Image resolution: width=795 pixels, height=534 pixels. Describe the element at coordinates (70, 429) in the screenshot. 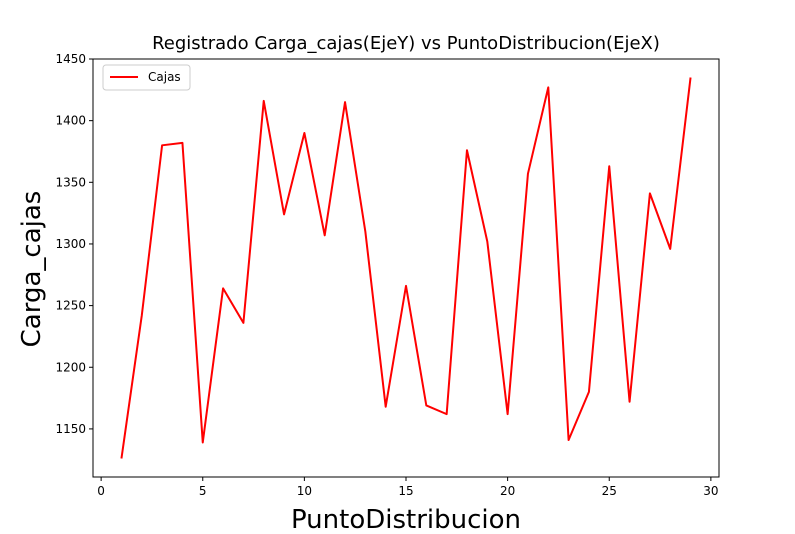

I see `y-tick-label: 1150` at that location.